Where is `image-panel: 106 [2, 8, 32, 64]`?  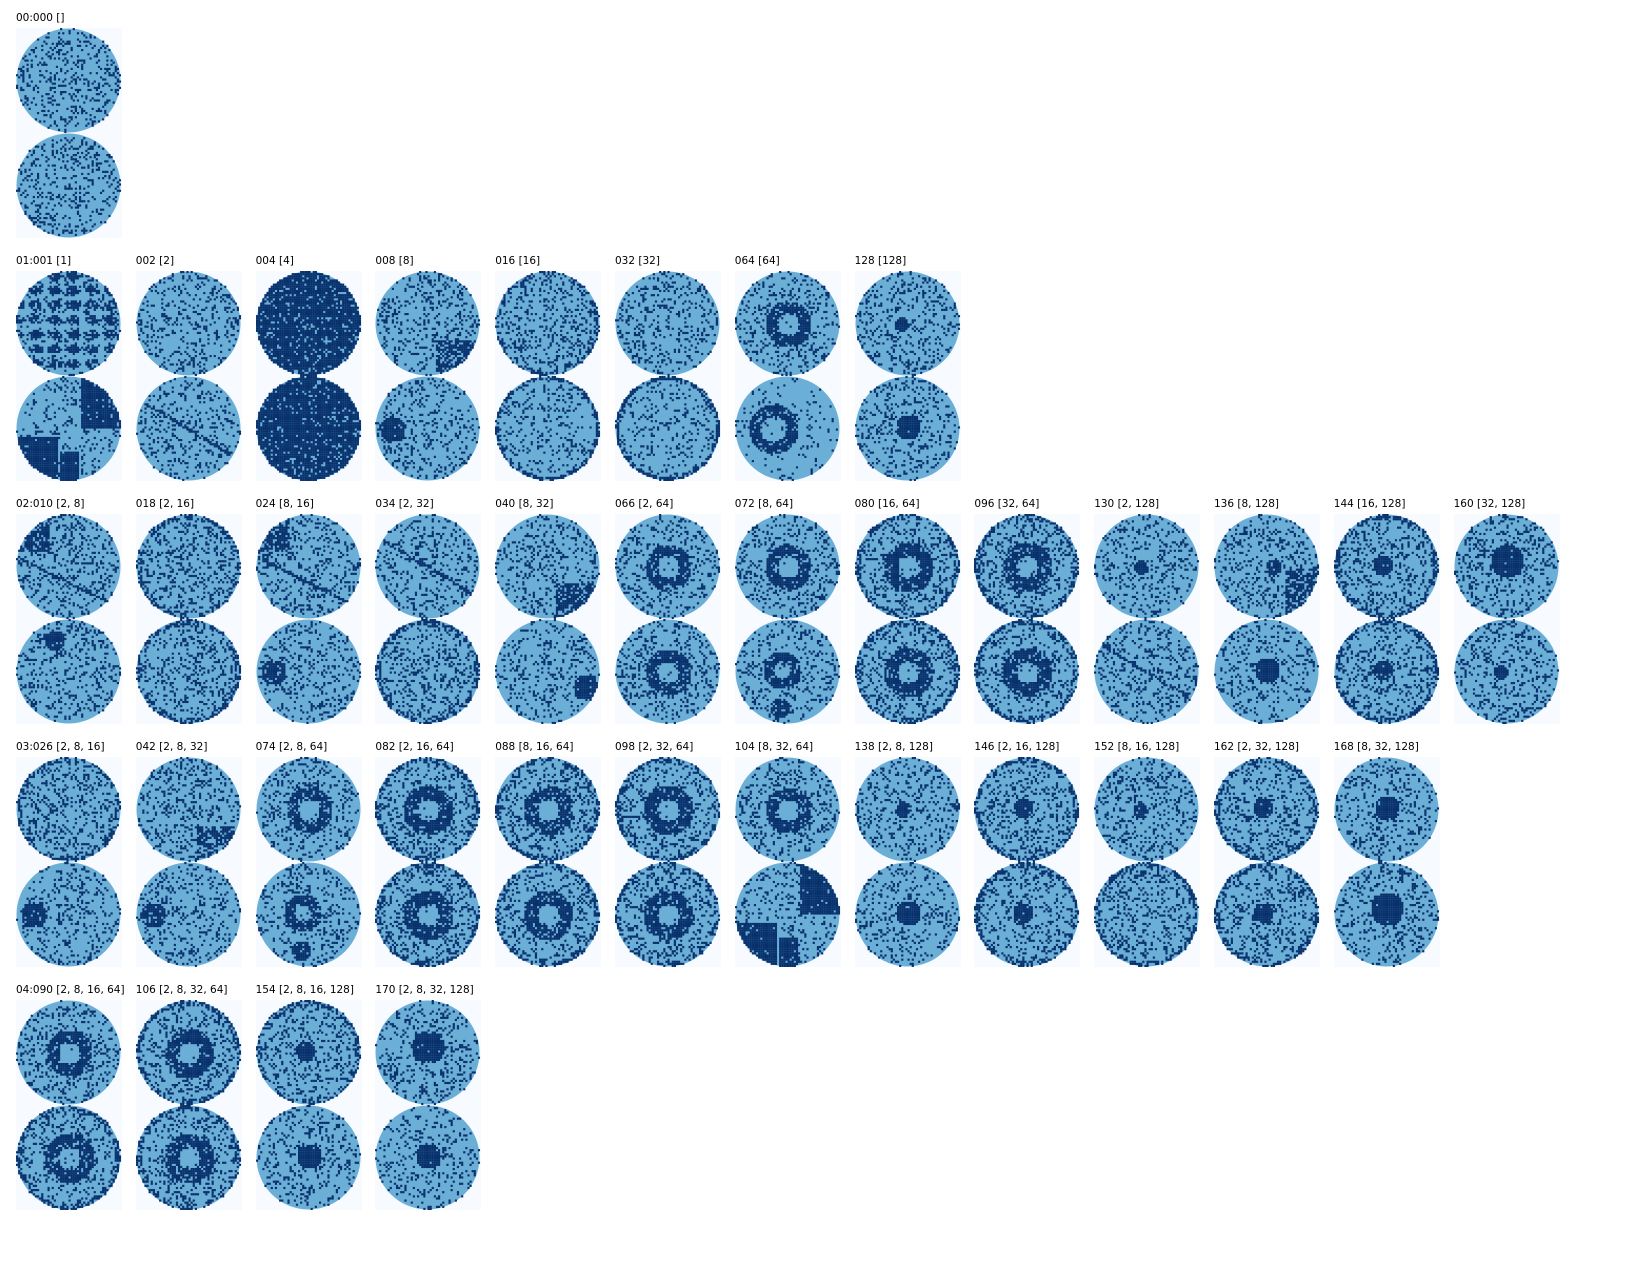
image-panel: 106 [2, 8, 32, 64] is located at coordinates (189, 1099).